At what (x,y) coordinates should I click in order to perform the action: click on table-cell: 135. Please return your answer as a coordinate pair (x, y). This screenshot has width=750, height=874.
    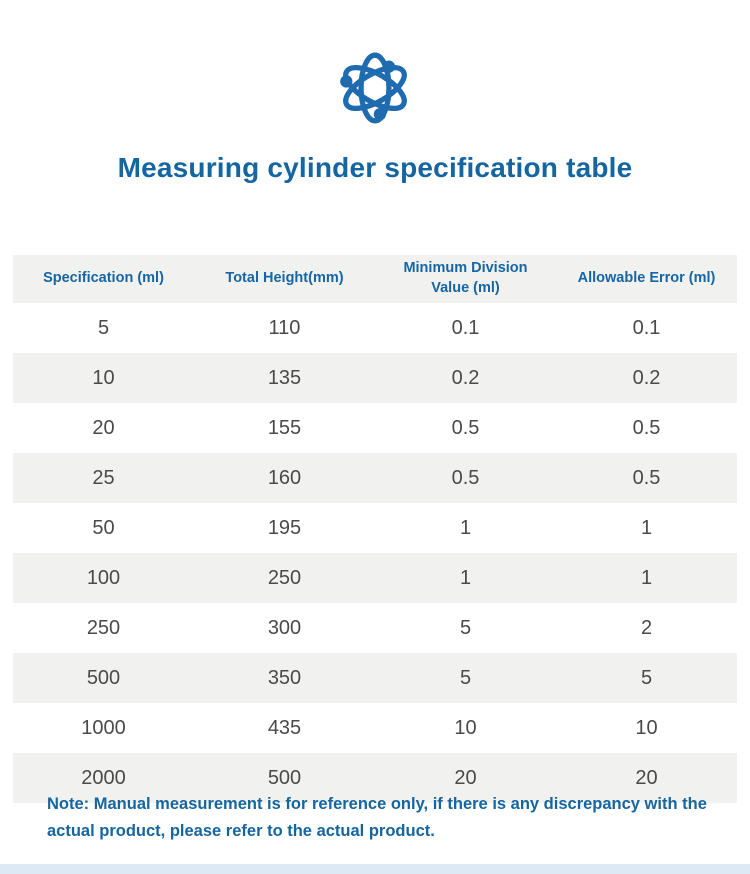
    Looking at the image, I should click on (284, 378).